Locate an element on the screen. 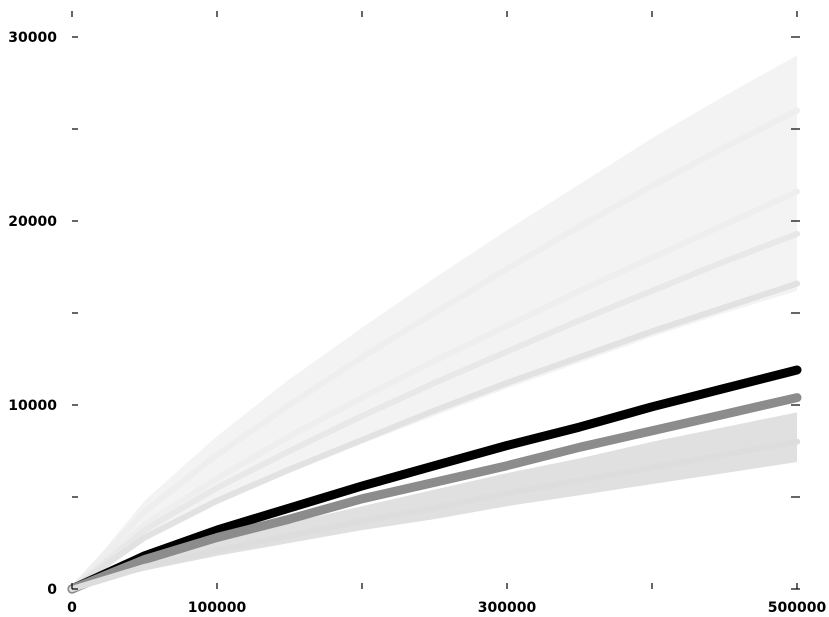 Image resolution: width=829 pixels, height=617 pixels. y-tick-label: 10000 is located at coordinates (32, 406).